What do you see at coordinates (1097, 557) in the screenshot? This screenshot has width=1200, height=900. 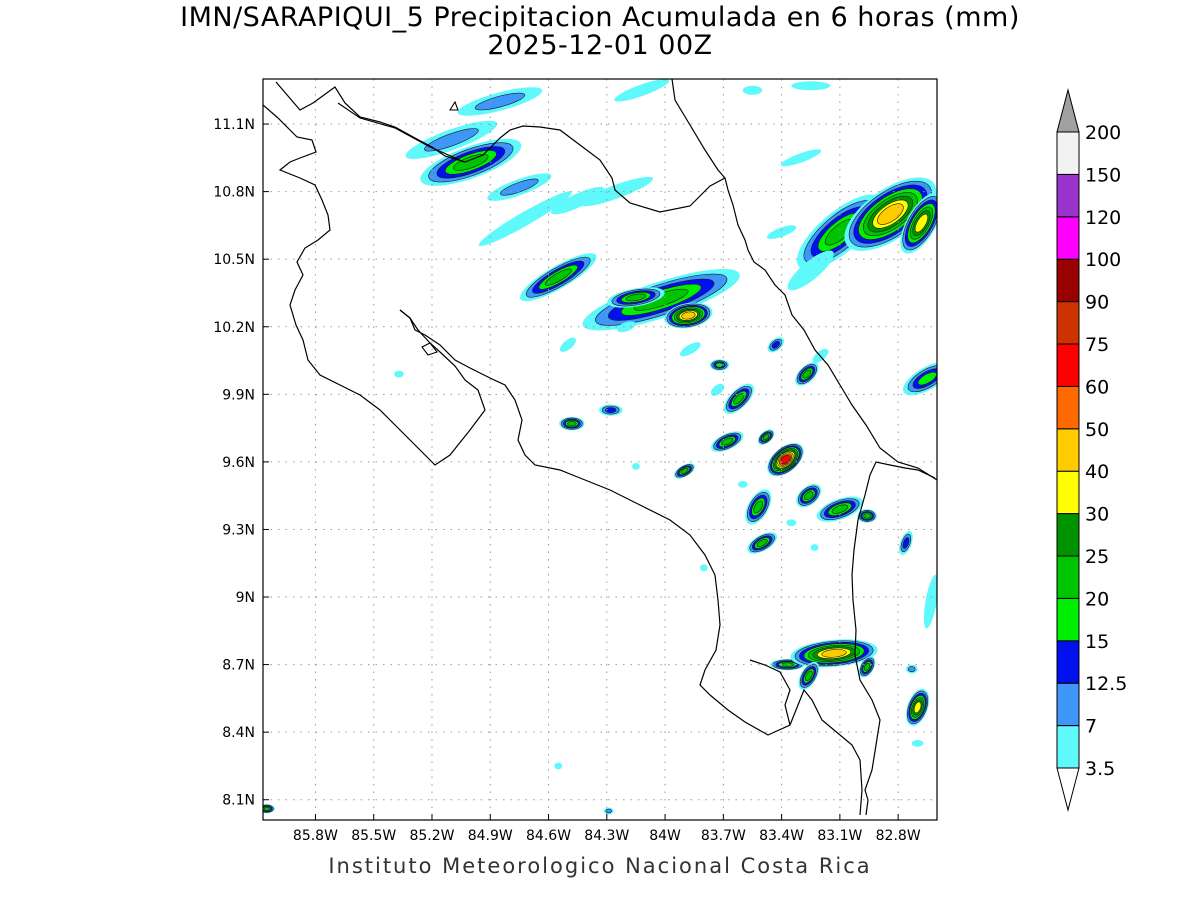 I see `colorbar-level-label: 25` at bounding box center [1097, 557].